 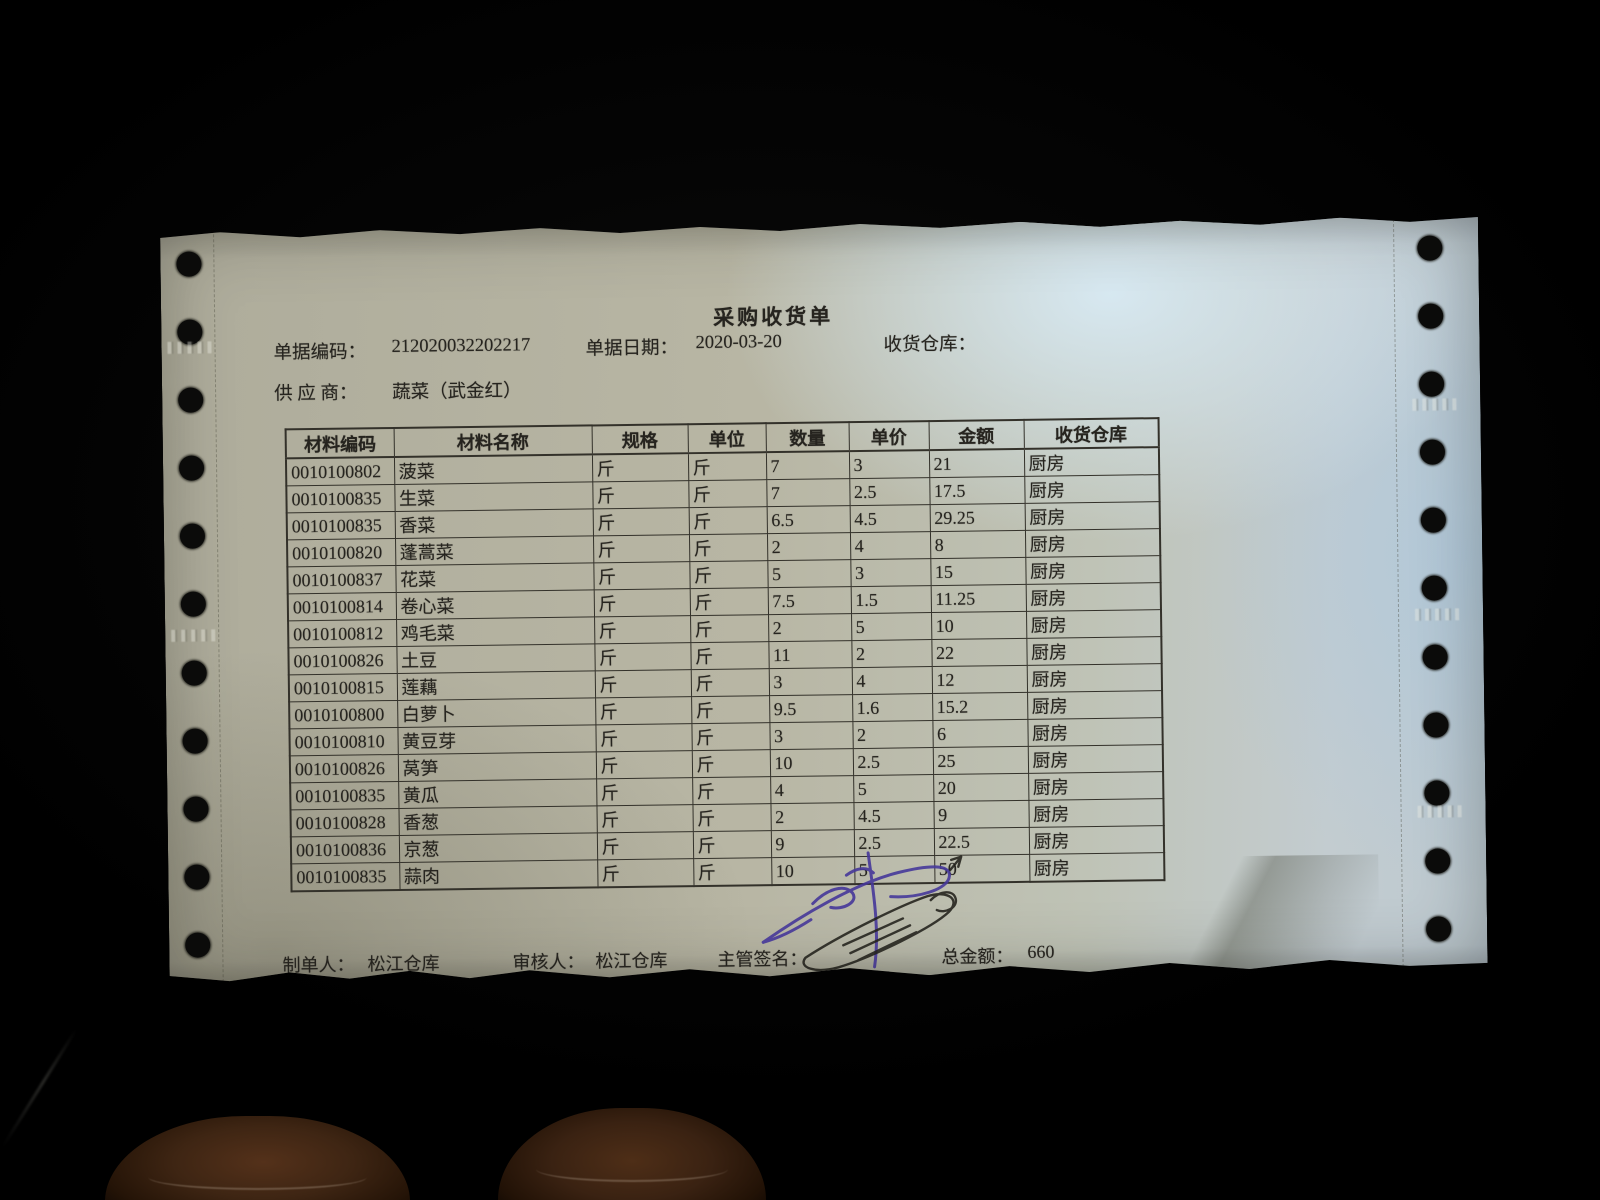 What do you see at coordinates (890, 519) in the screenshot?
I see `table-cell: 4.5` at bounding box center [890, 519].